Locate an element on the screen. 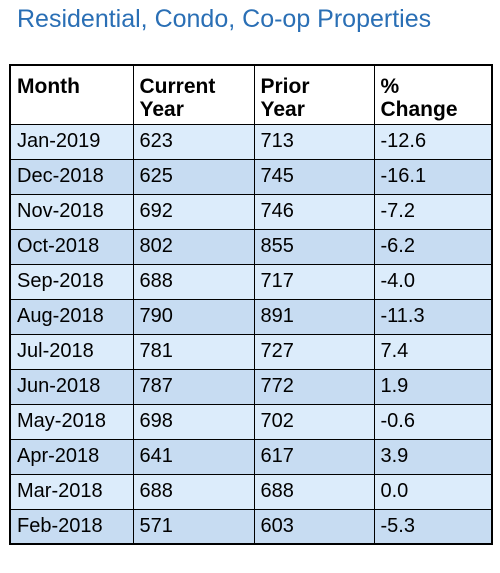 This screenshot has height=573, width=500. header-current-year: Current Year is located at coordinates (193, 94).